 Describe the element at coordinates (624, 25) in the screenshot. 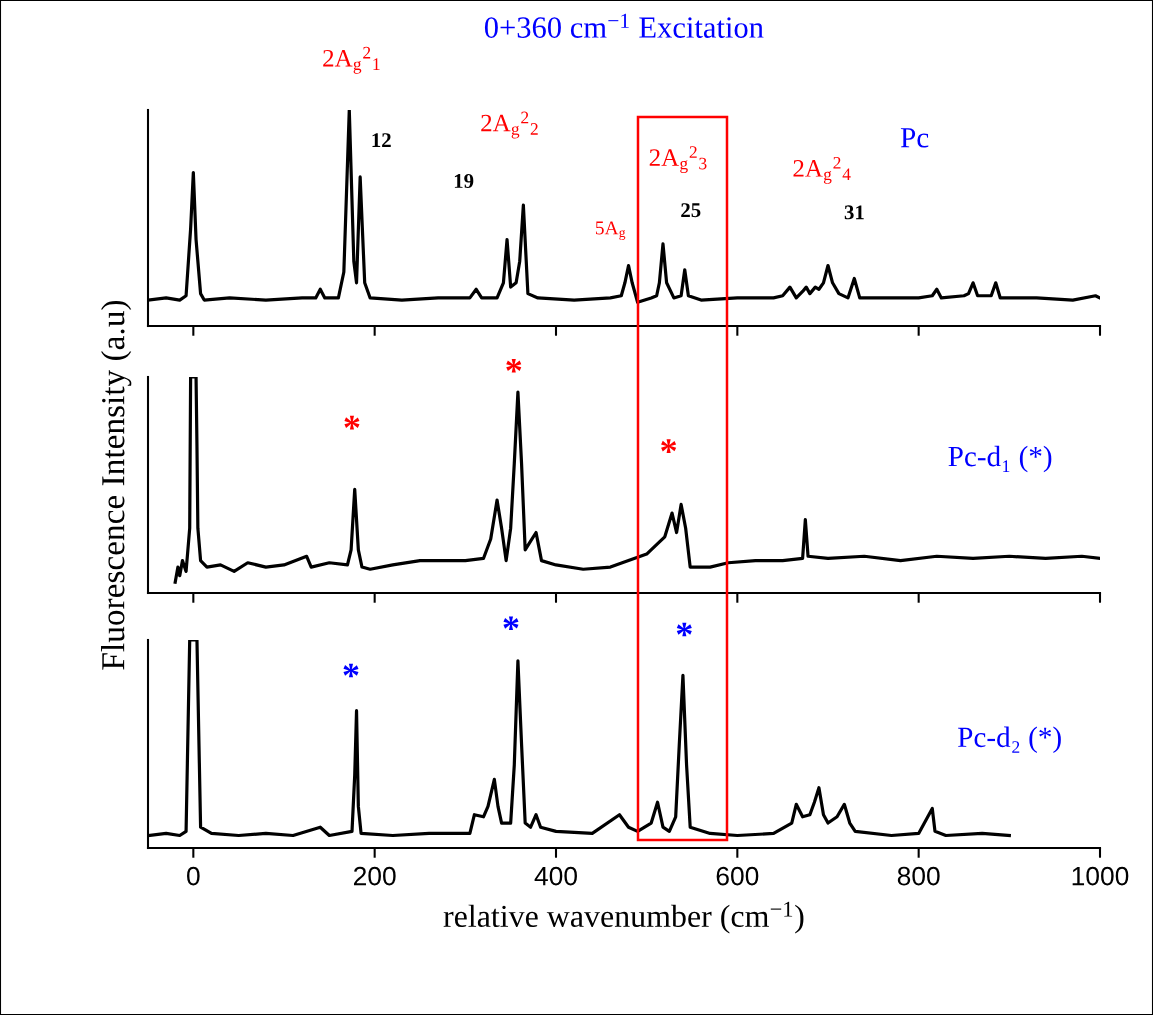

I see `chart-title: 0+360 cm$^{−1}$ Excitation` at that location.